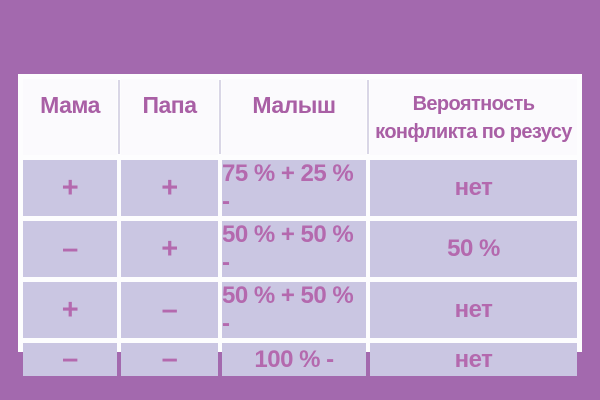 This screenshot has height=400, width=600. What do you see at coordinates (169, 188) in the screenshot?
I see `table-cell-r1-papa: +` at bounding box center [169, 188].